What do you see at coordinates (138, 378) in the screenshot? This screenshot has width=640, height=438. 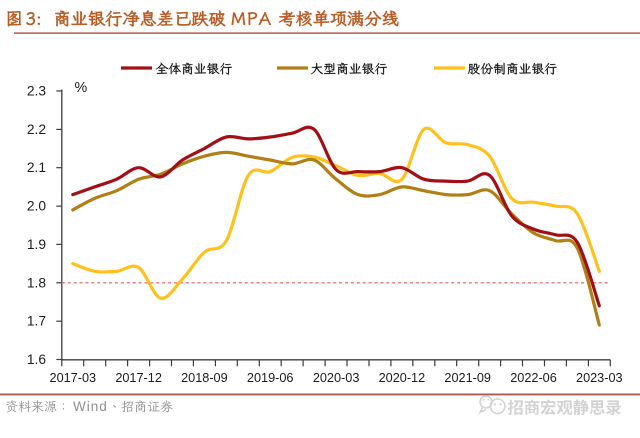 I see `svg-text: 2017-12` at bounding box center [138, 378].